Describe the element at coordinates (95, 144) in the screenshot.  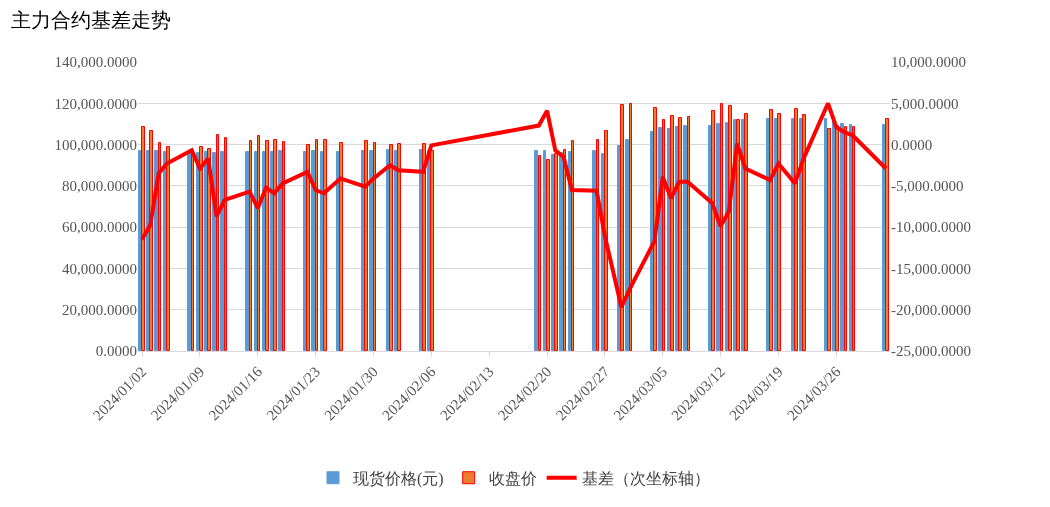
I see `y-tick-label: 100,000.0000` at that location.